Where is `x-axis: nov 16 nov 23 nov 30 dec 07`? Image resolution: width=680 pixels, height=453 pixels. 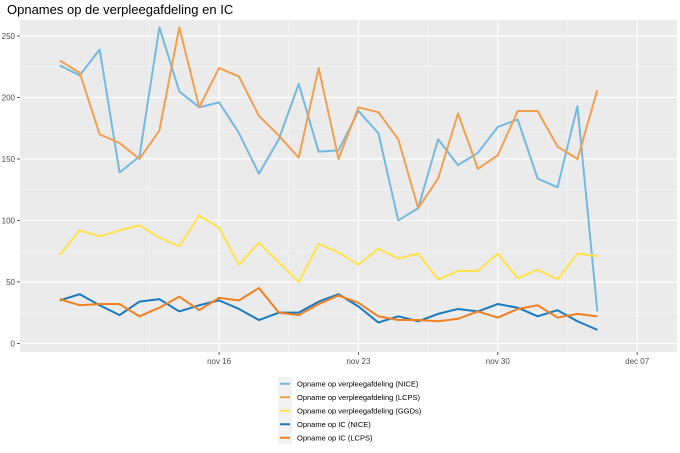 x-axis: nov 16 nov 23 nov 30 dec 07 is located at coordinates (428, 359).